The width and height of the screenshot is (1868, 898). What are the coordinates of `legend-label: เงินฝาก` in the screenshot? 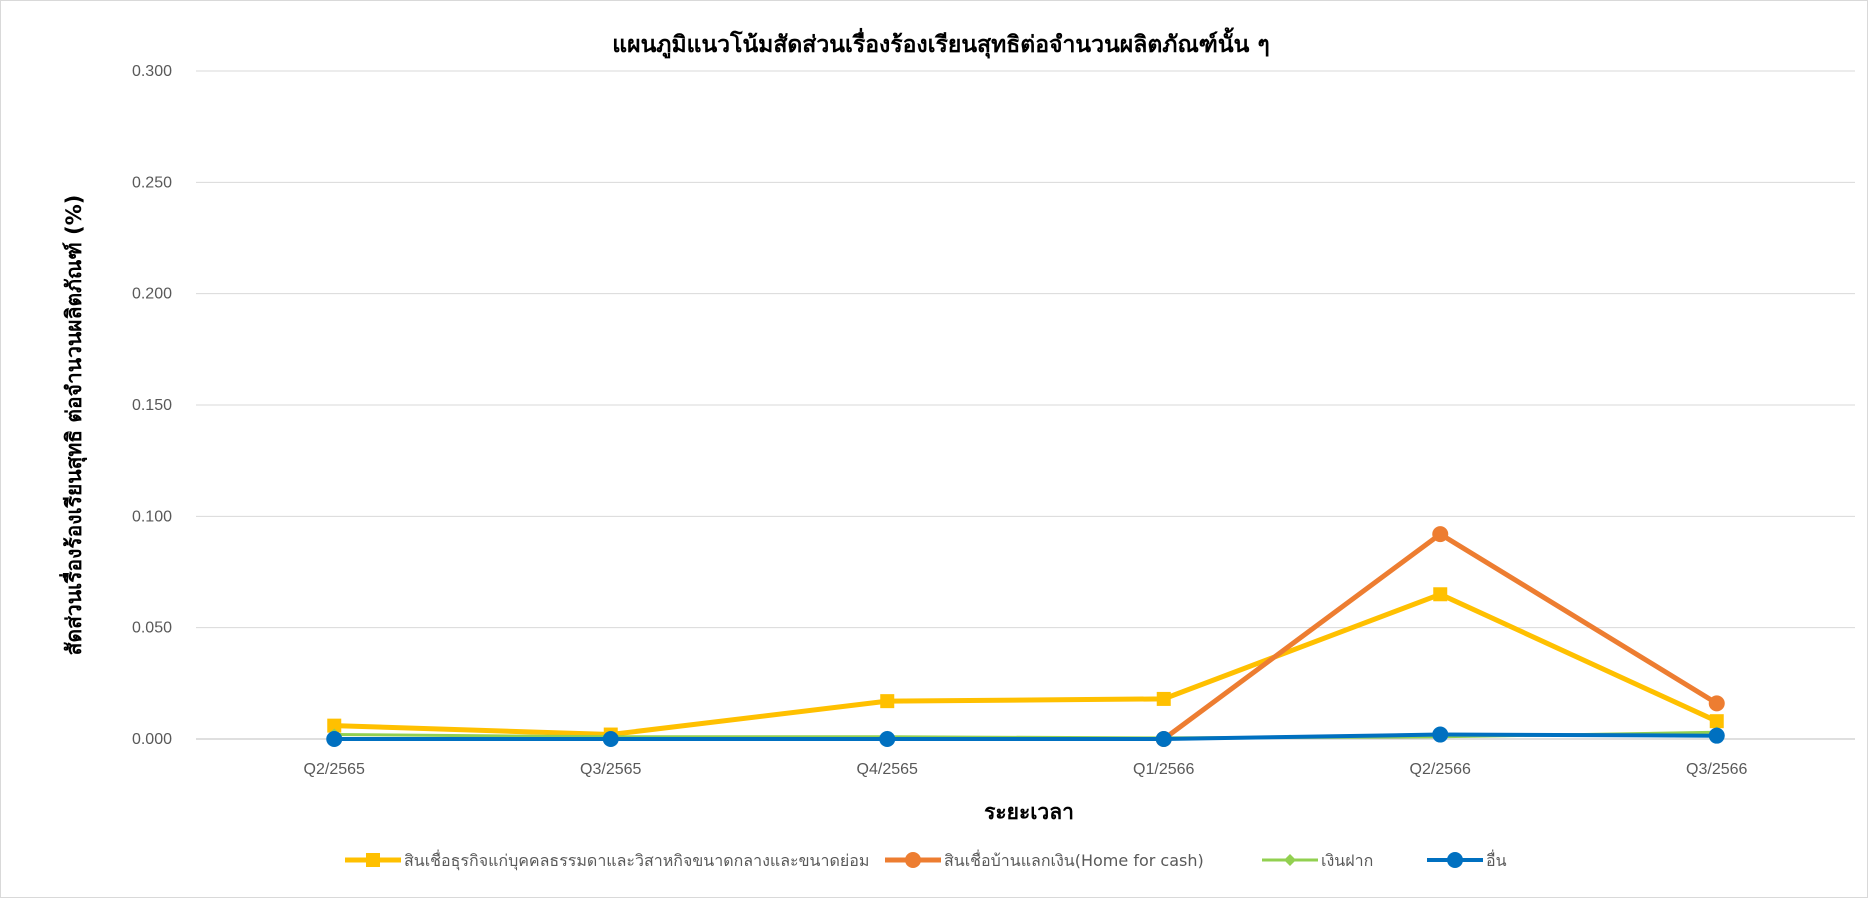 It's located at (1347, 860).